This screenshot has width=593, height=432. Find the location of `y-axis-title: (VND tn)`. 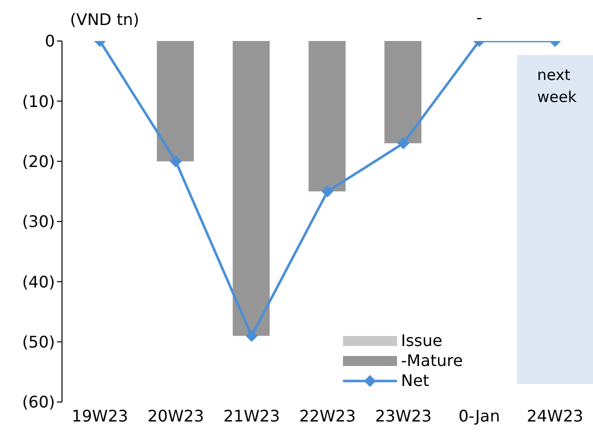

y-axis-title: (VND tn) is located at coordinates (105, 19).